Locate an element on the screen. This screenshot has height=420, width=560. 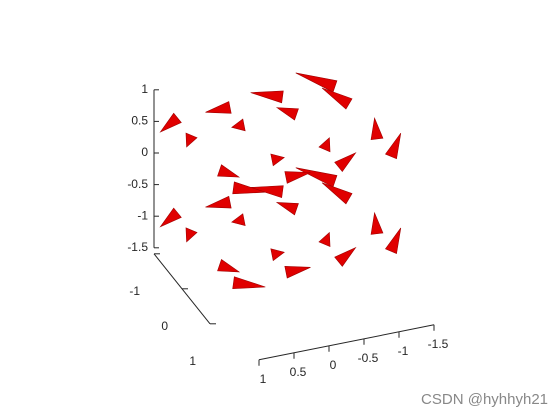
z-tick-label: -1 is located at coordinates (142, 215).